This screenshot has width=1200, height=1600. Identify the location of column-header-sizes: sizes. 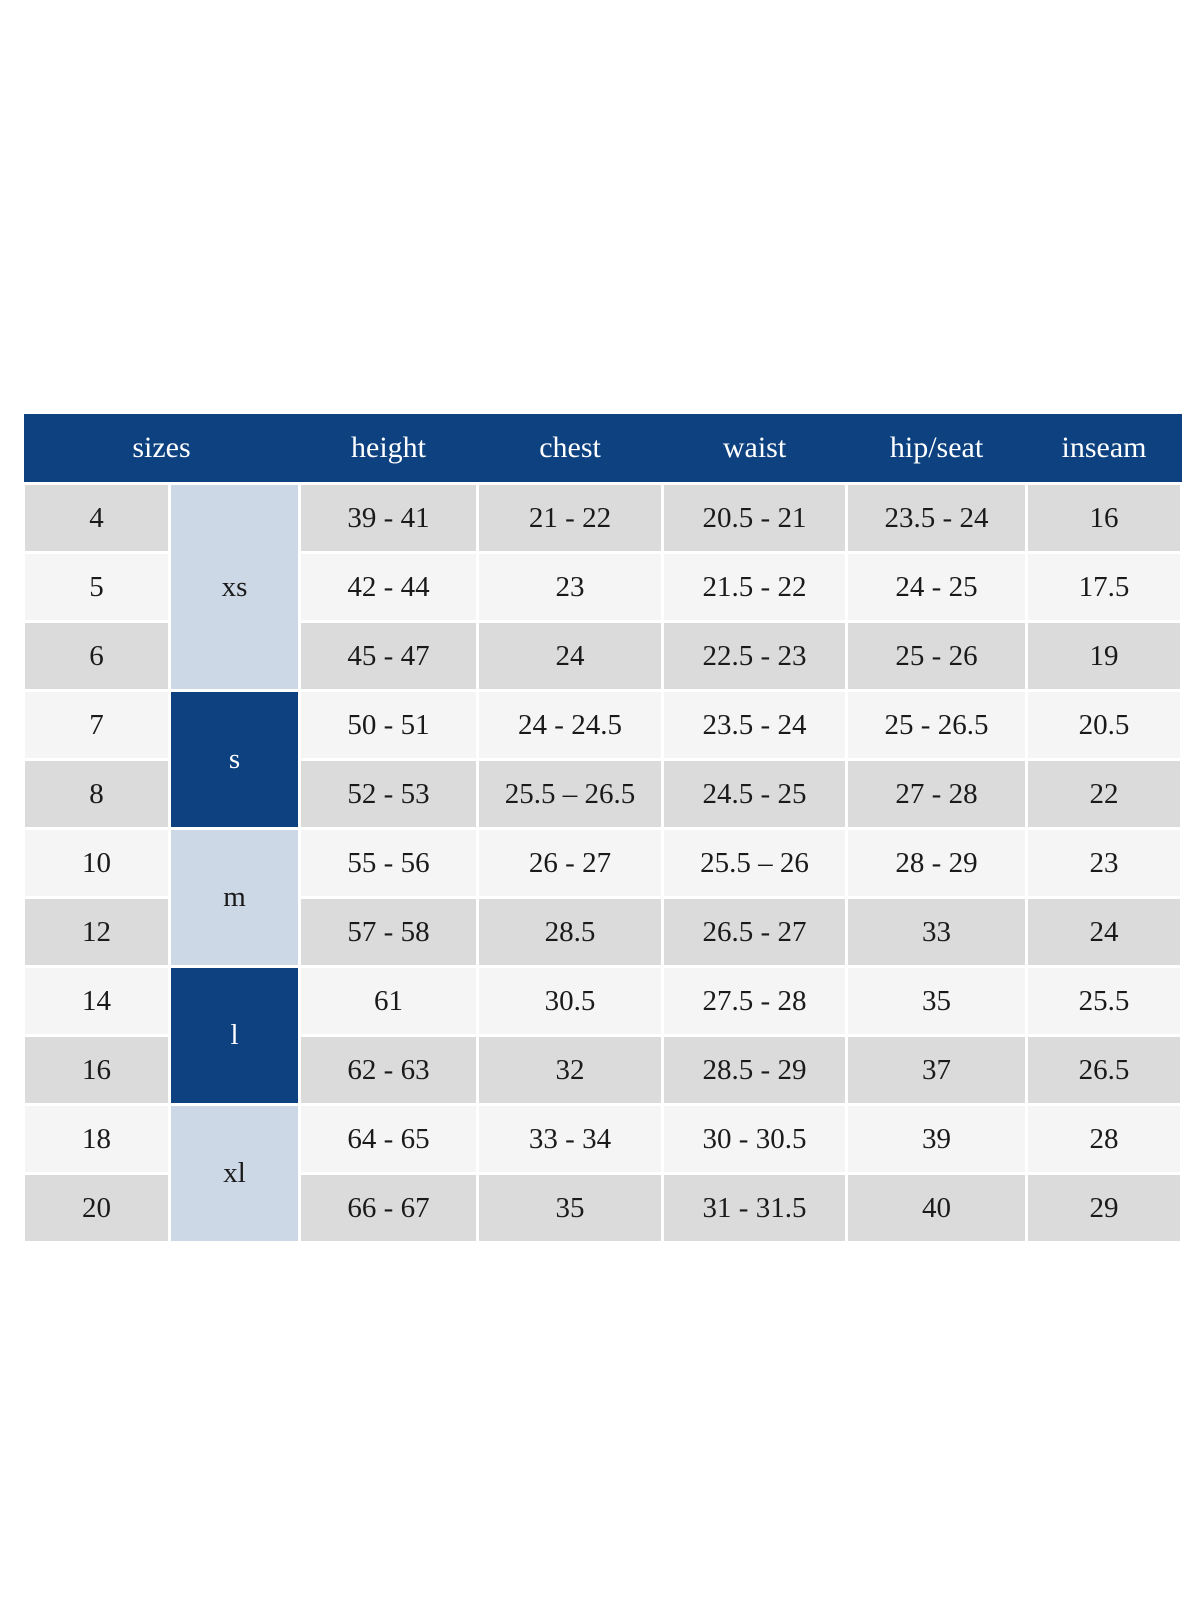
(161, 449).